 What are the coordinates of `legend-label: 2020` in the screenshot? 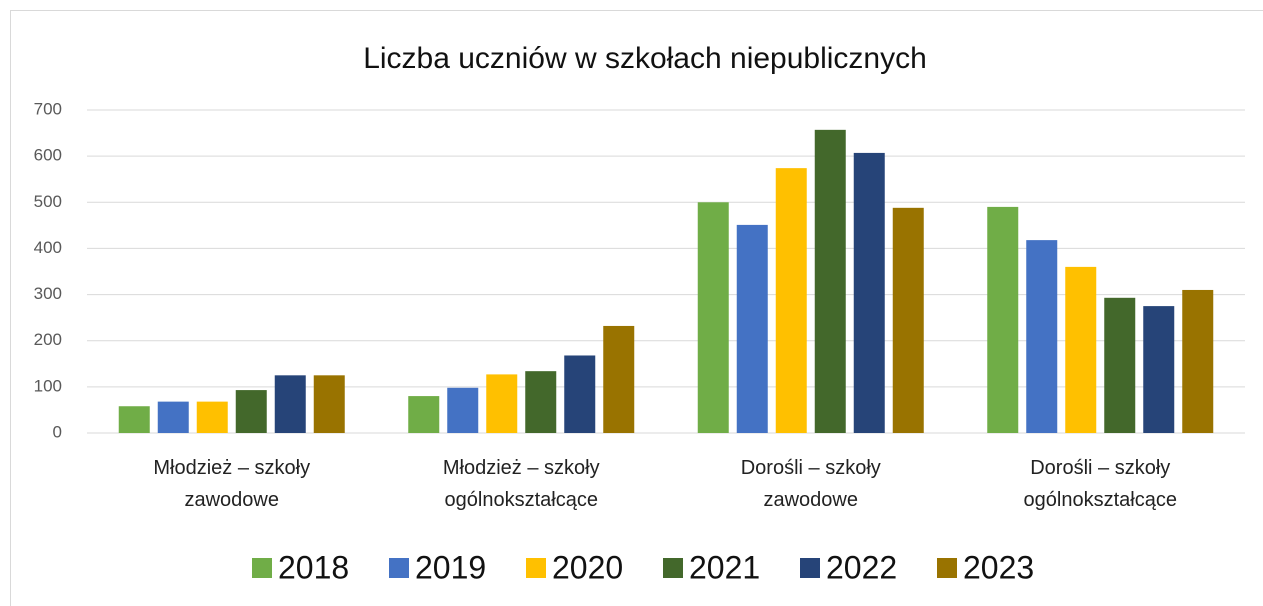 It's located at (587, 567).